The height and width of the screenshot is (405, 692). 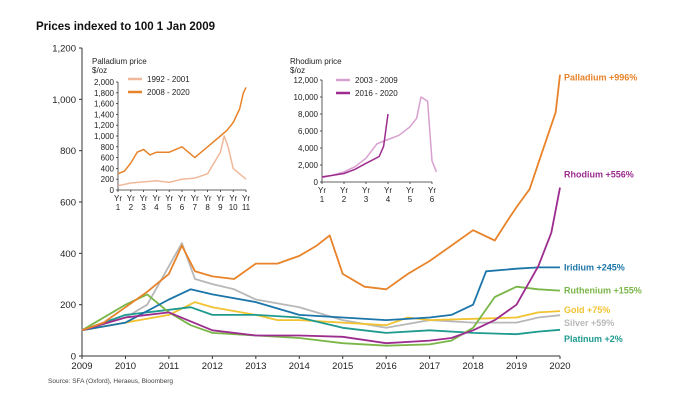 I want to click on rhodium-inset-y-tick-label: 4,000, so click(x=308, y=148).